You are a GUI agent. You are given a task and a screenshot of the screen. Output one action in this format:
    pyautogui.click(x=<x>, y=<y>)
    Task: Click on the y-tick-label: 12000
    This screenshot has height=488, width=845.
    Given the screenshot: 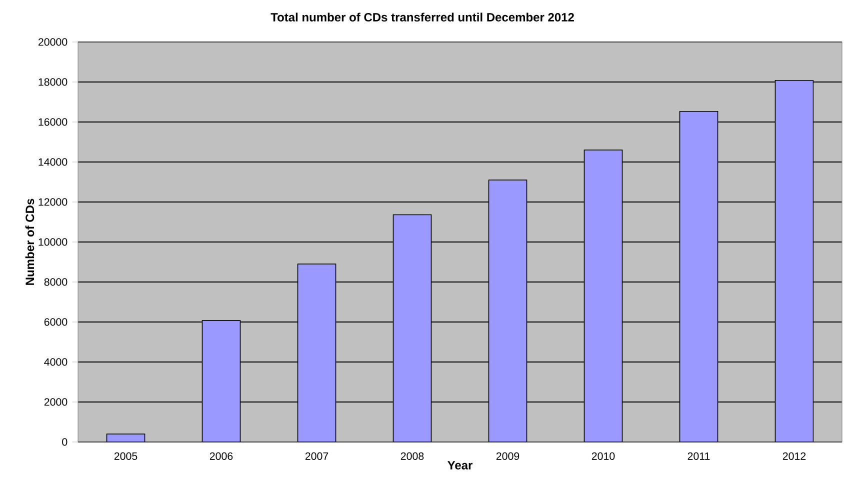 What is the action you would take?
    pyautogui.click(x=53, y=202)
    